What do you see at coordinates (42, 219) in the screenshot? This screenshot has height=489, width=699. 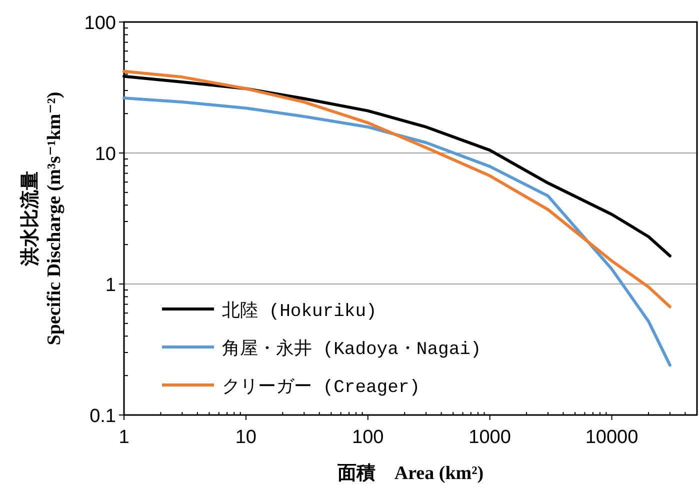 I see `y-axis-title: 洪水比流量 Specific Discharge (m³s⁻¹km⁻²)` at bounding box center [42, 219].